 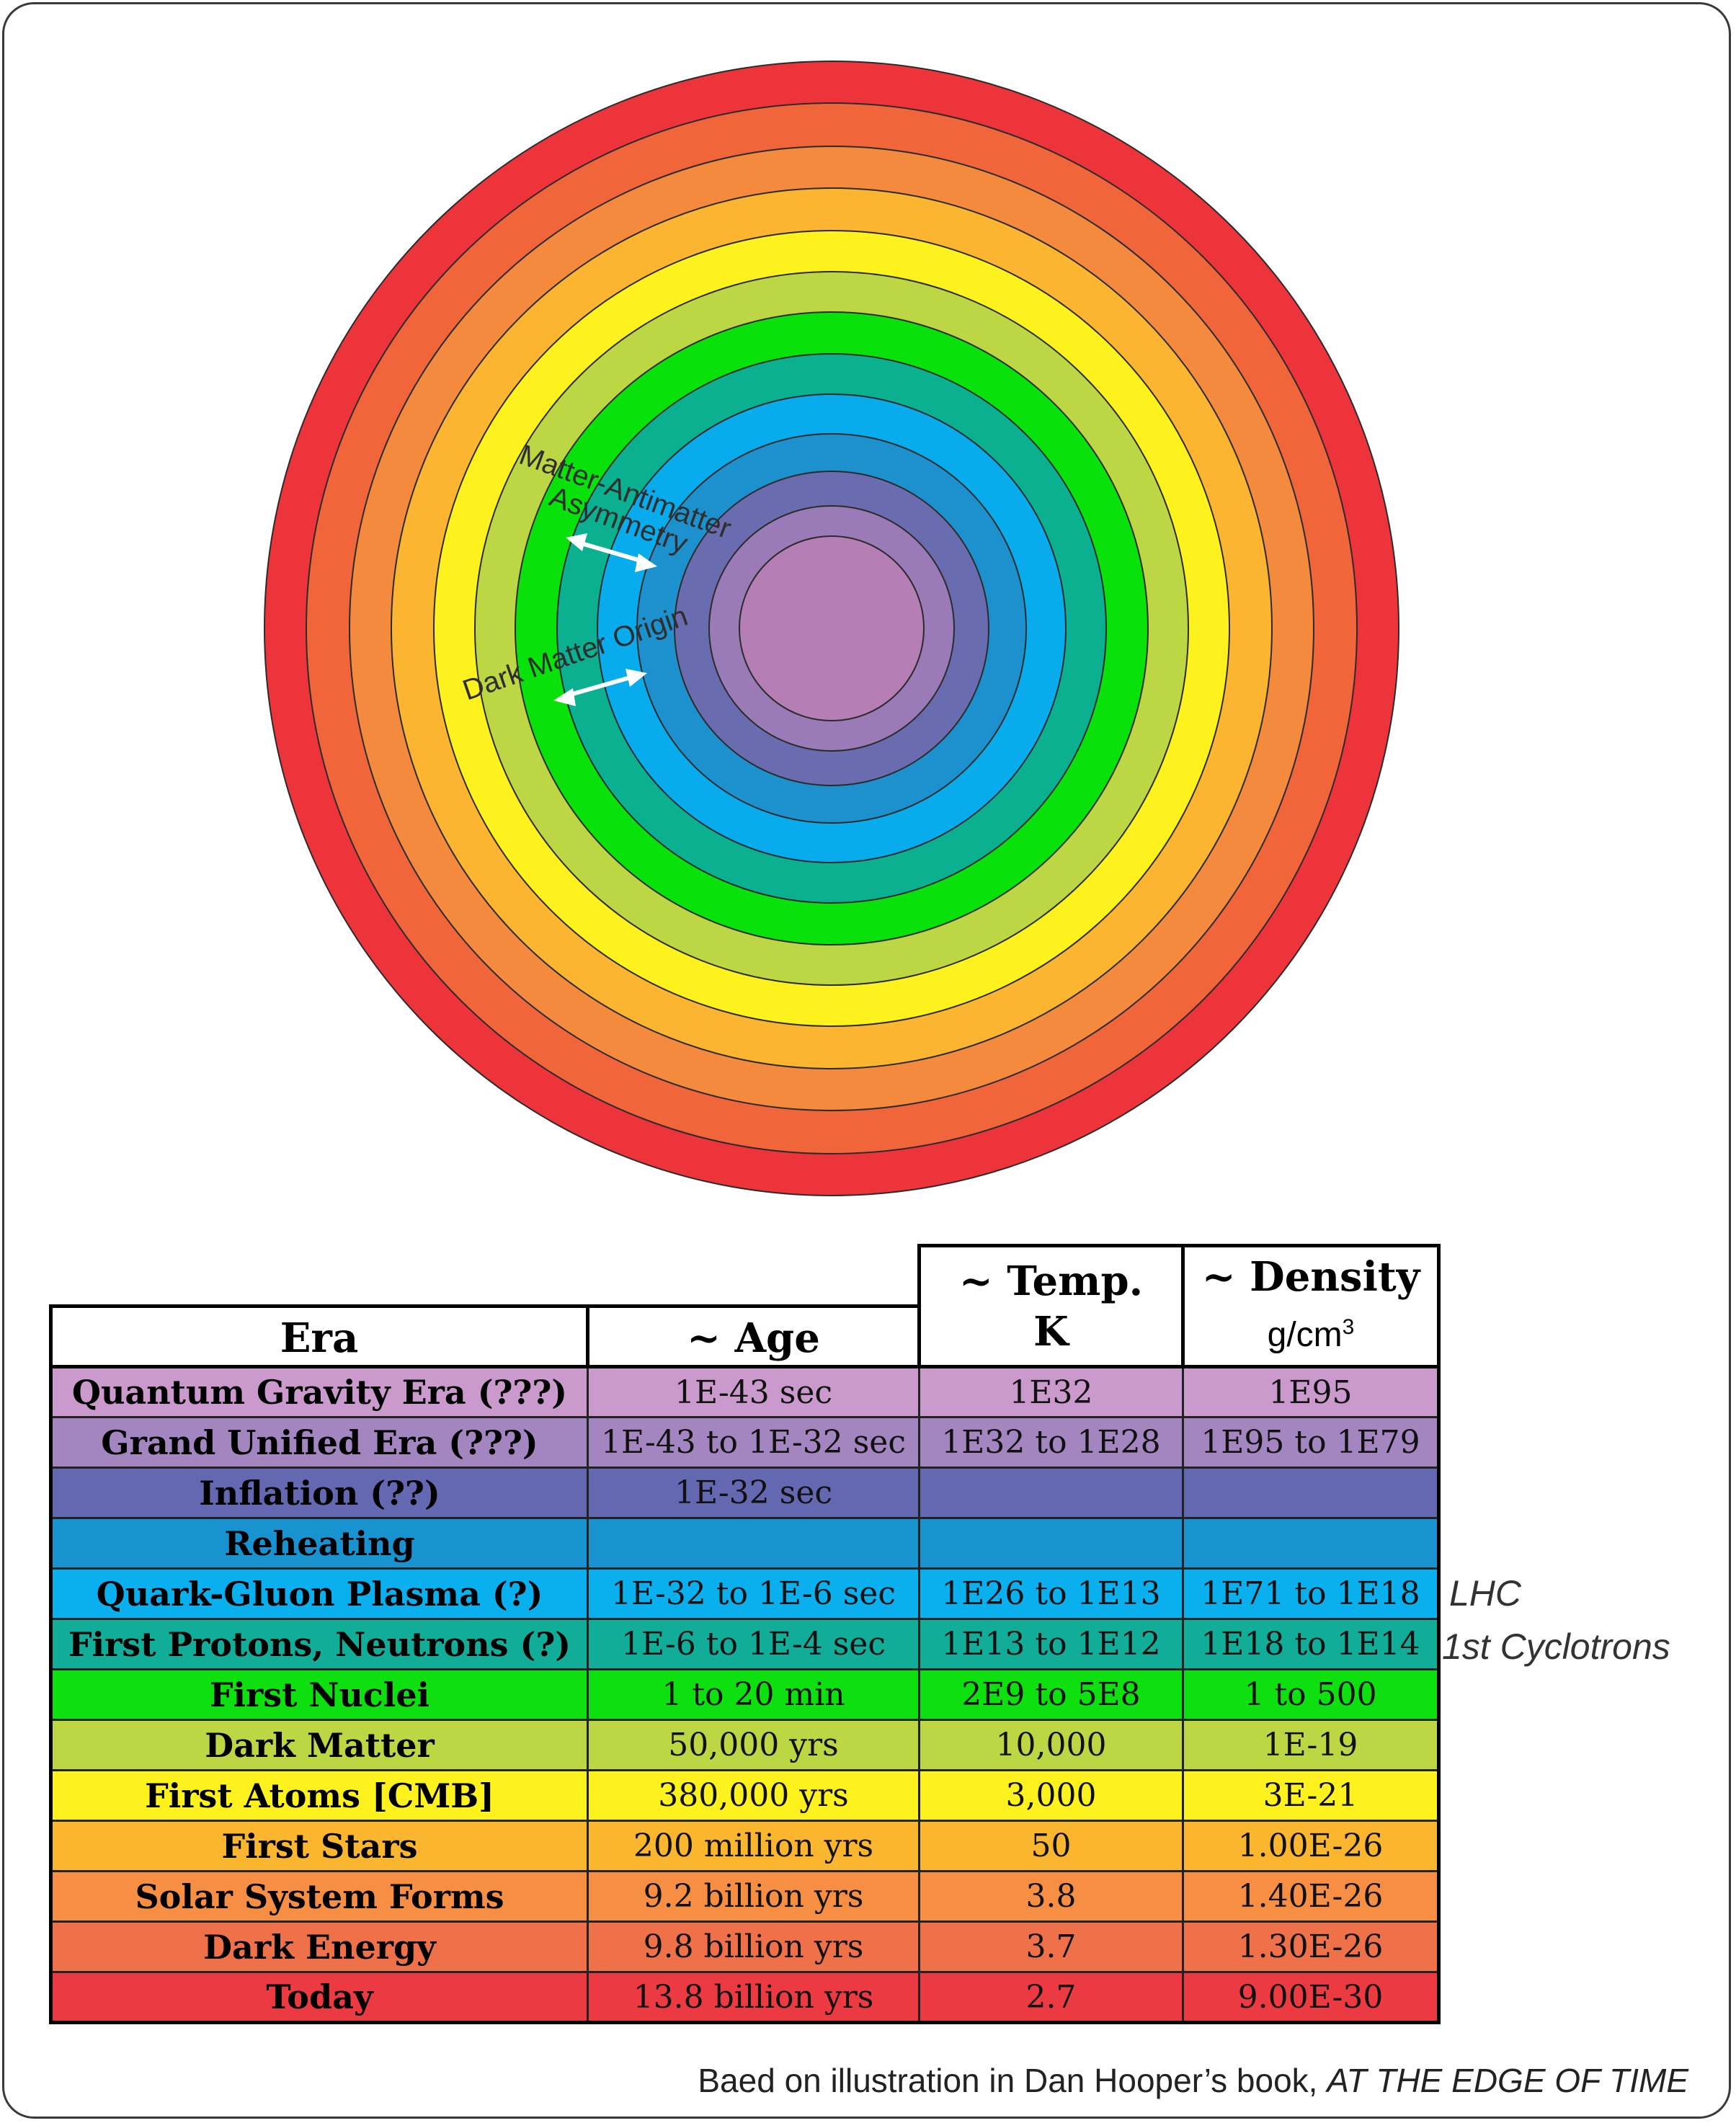 What do you see at coordinates (1556, 1647) in the screenshot?
I see `cyclotrons-note: 1st Cyclotrons` at bounding box center [1556, 1647].